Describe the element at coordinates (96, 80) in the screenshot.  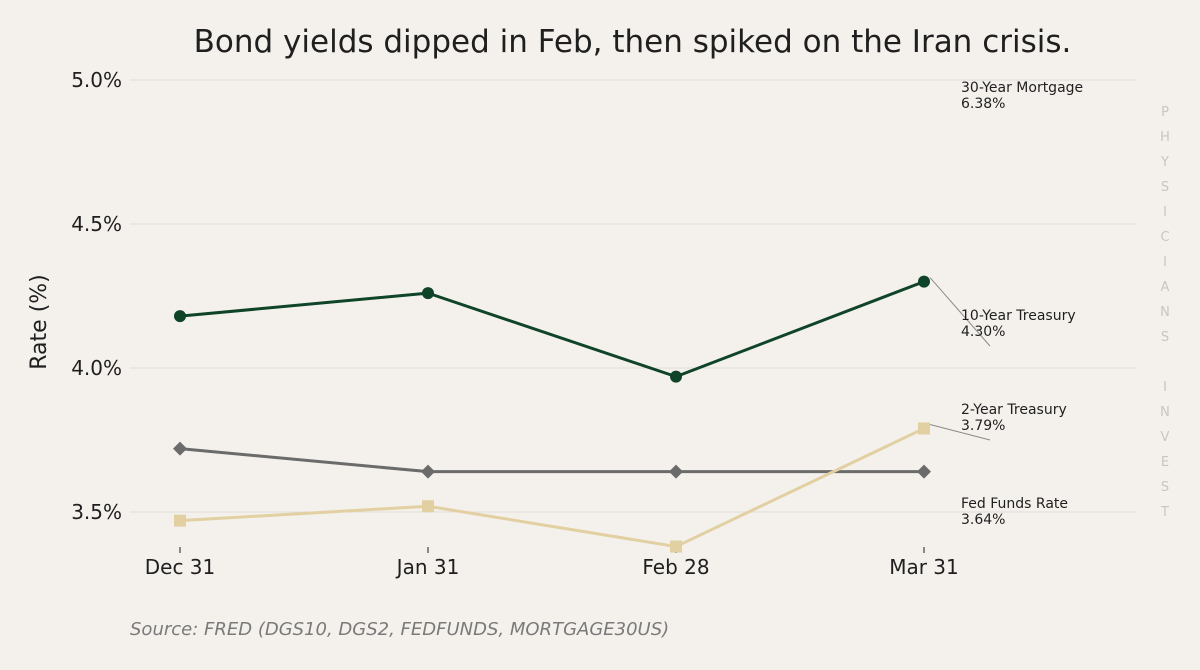
I see `y-tick-label: 5.0%` at that location.